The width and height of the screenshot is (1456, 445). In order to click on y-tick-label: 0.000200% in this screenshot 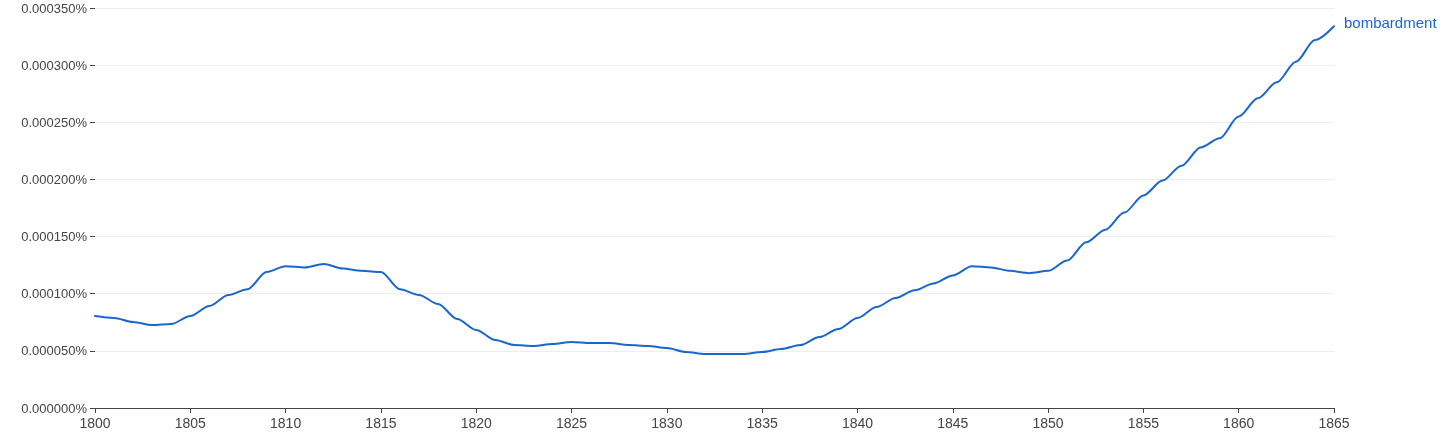, I will do `click(54, 179)`.